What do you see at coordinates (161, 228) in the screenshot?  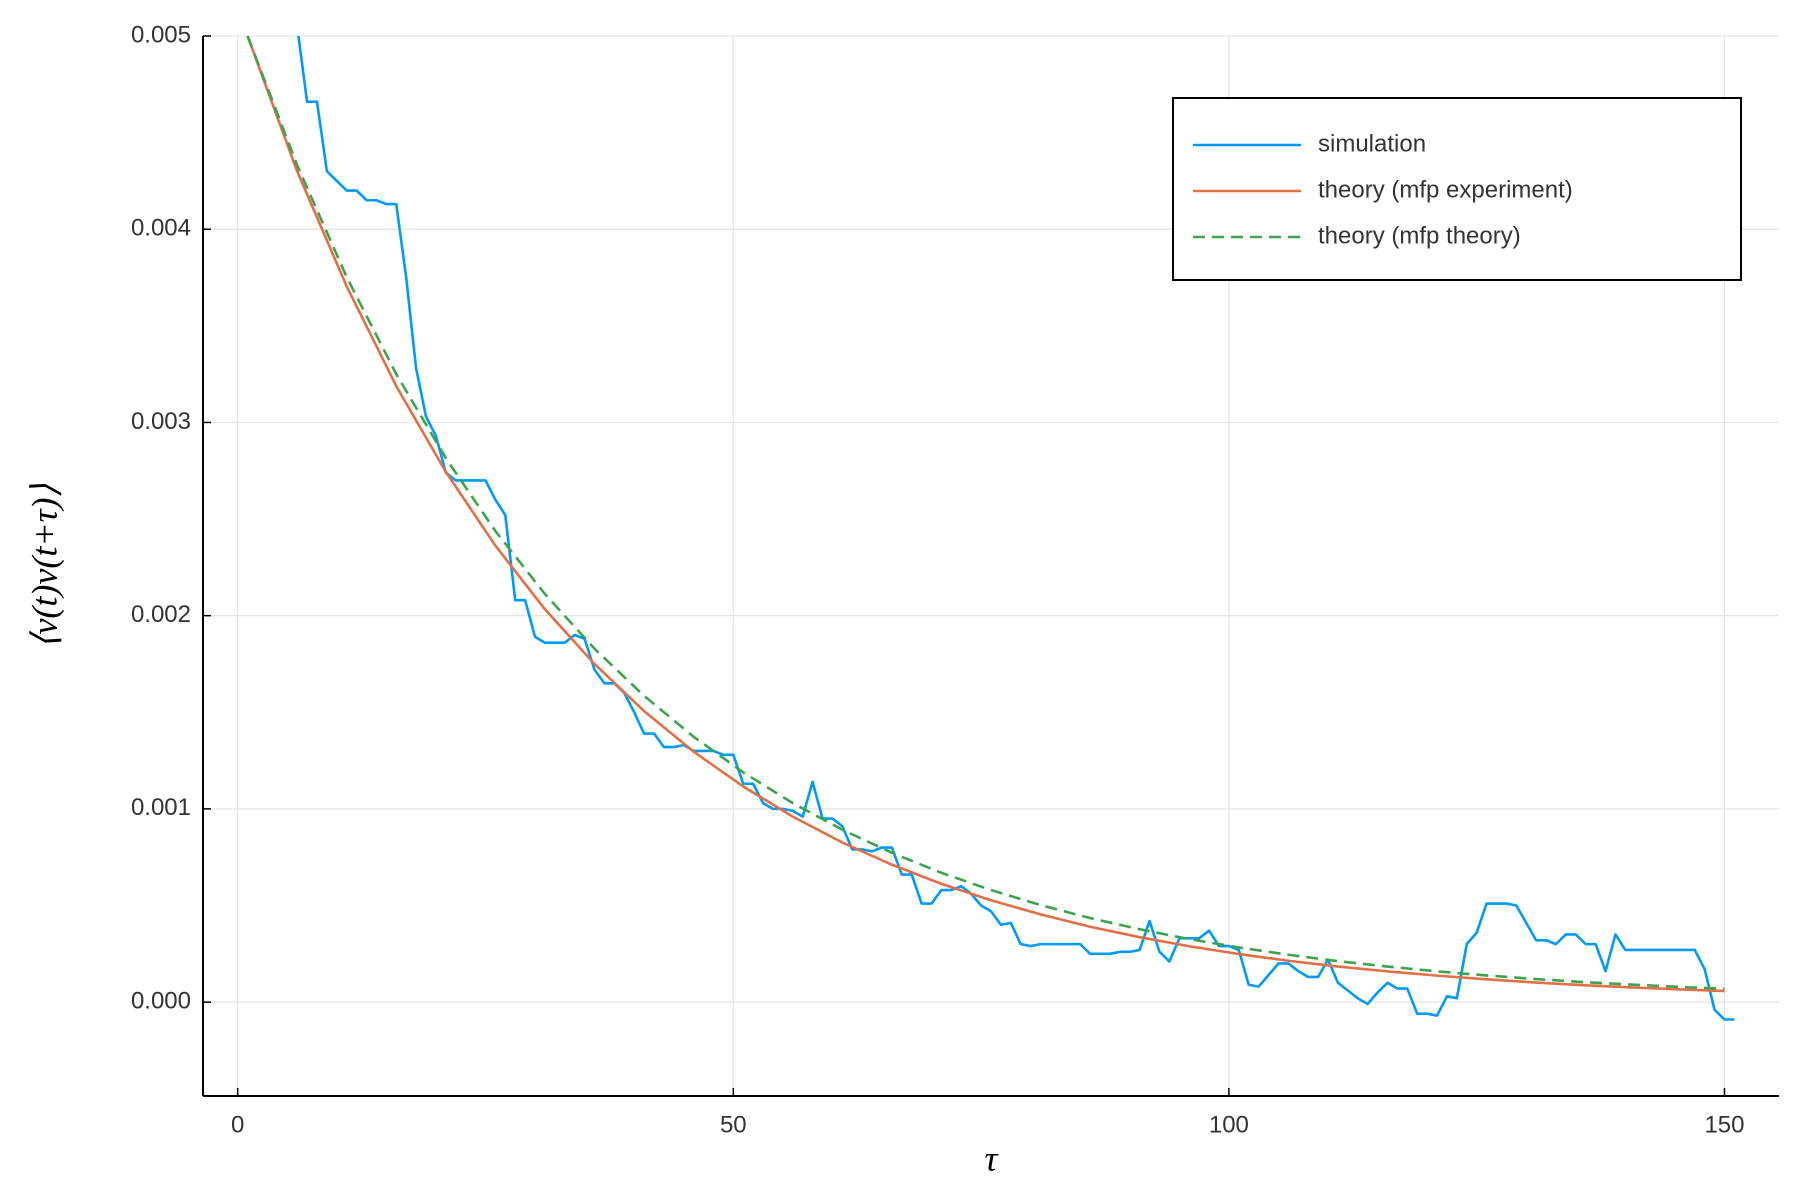 I see `y-tick-label: 0.004` at bounding box center [161, 228].